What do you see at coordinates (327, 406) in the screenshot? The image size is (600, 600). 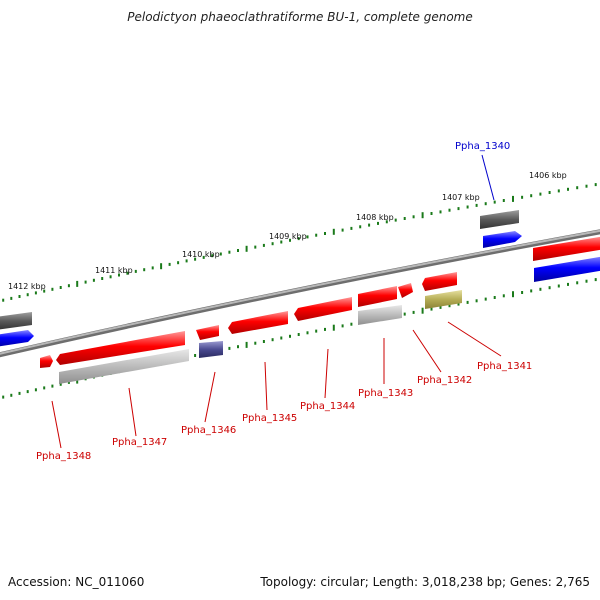 I see `gene-label-1344: Ppha_1344` at bounding box center [327, 406].